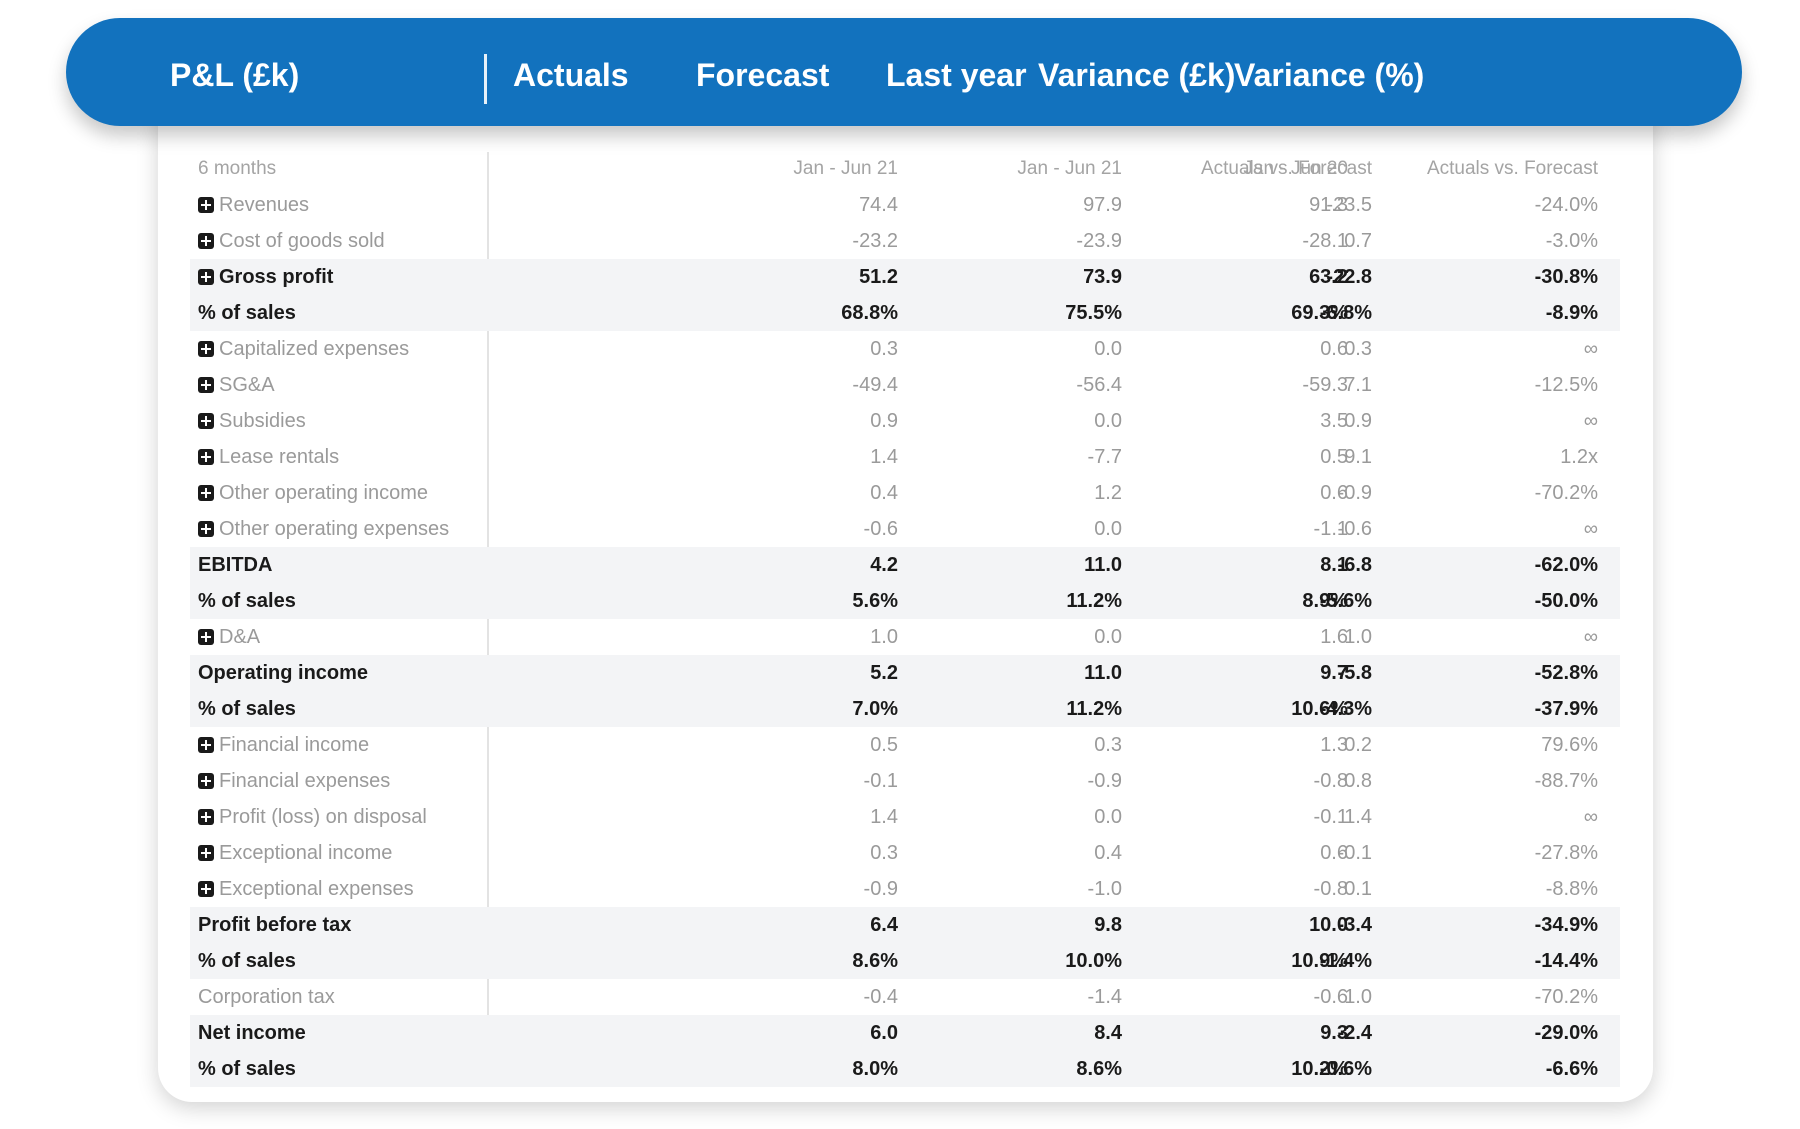 This screenshot has width=1800, height=1129. I want to click on cell-actuals: 0.4, so click(884, 493).